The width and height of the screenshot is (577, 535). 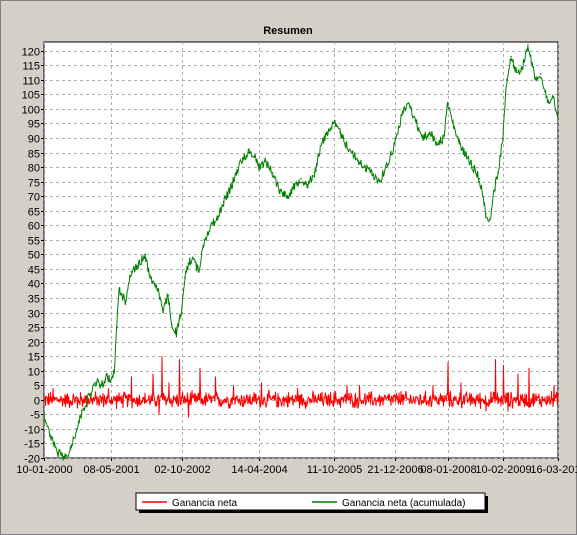 What do you see at coordinates (34, 213) in the screenshot?
I see `y-tick-label: 65` at bounding box center [34, 213].